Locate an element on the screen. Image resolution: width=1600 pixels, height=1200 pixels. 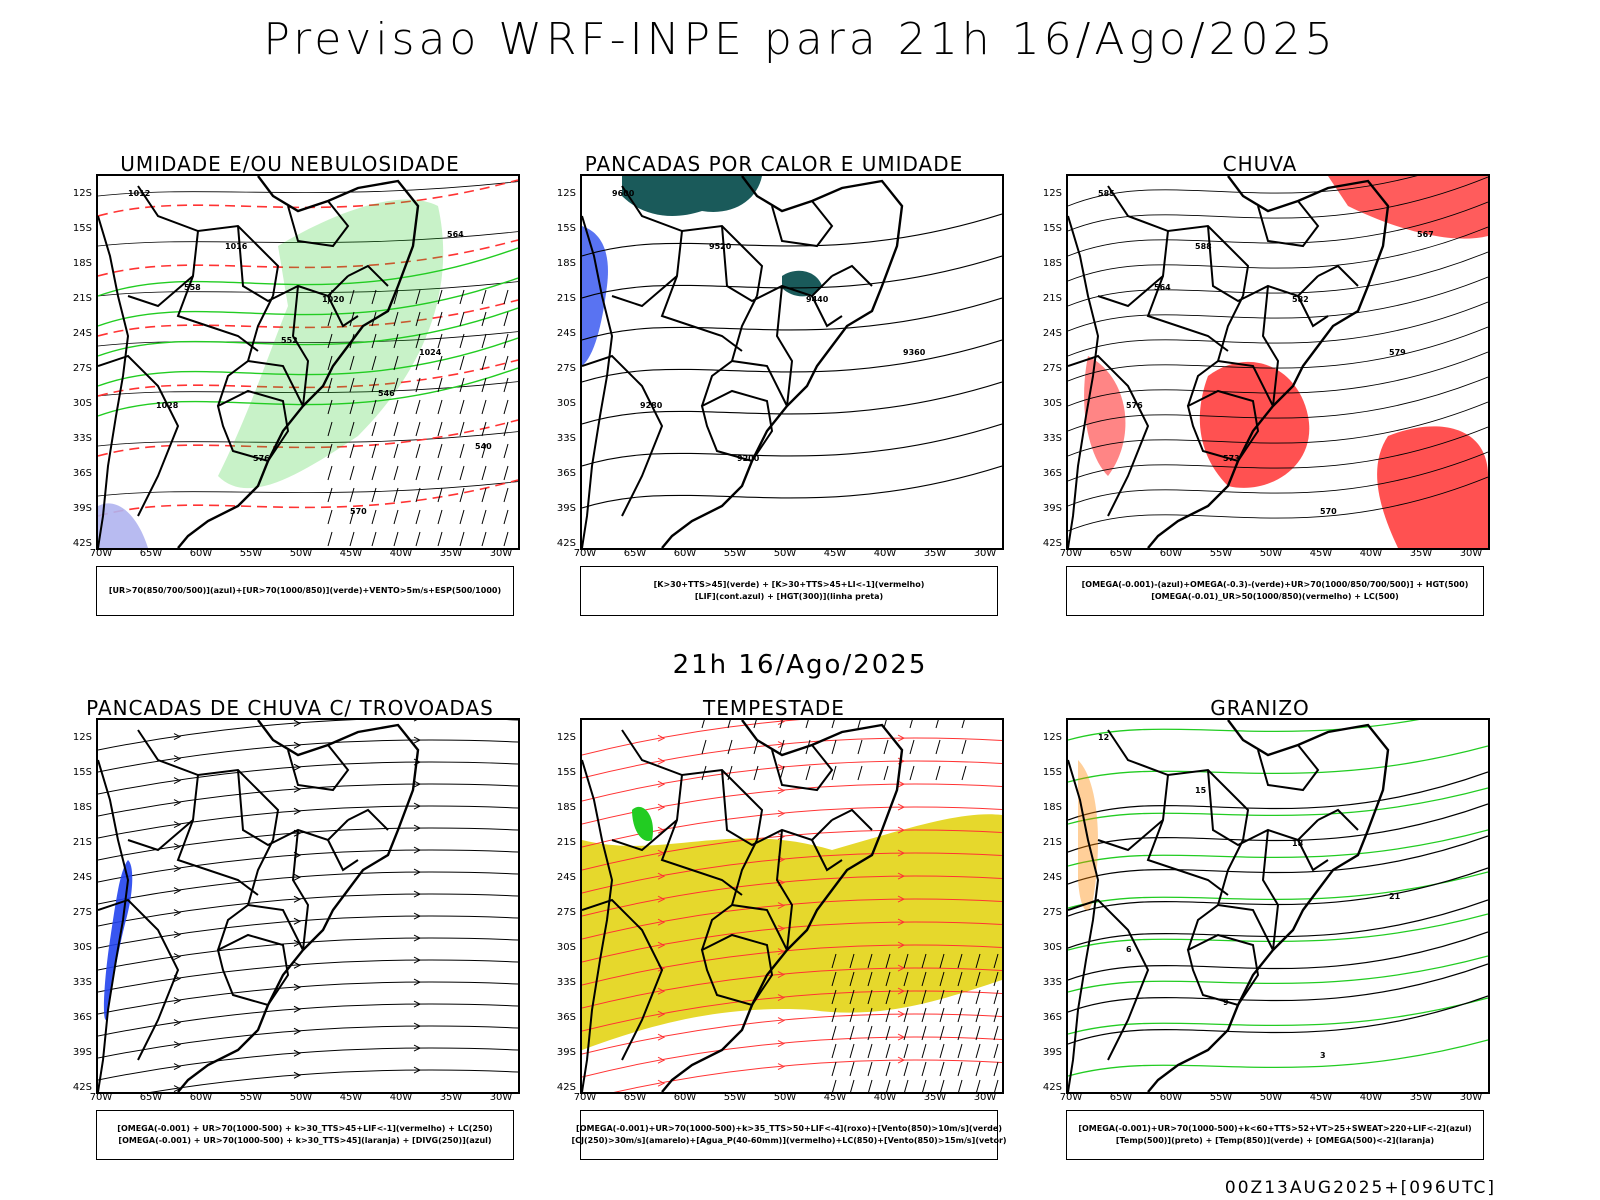
lifted-index-area-blue is located at coordinates (595, 296).